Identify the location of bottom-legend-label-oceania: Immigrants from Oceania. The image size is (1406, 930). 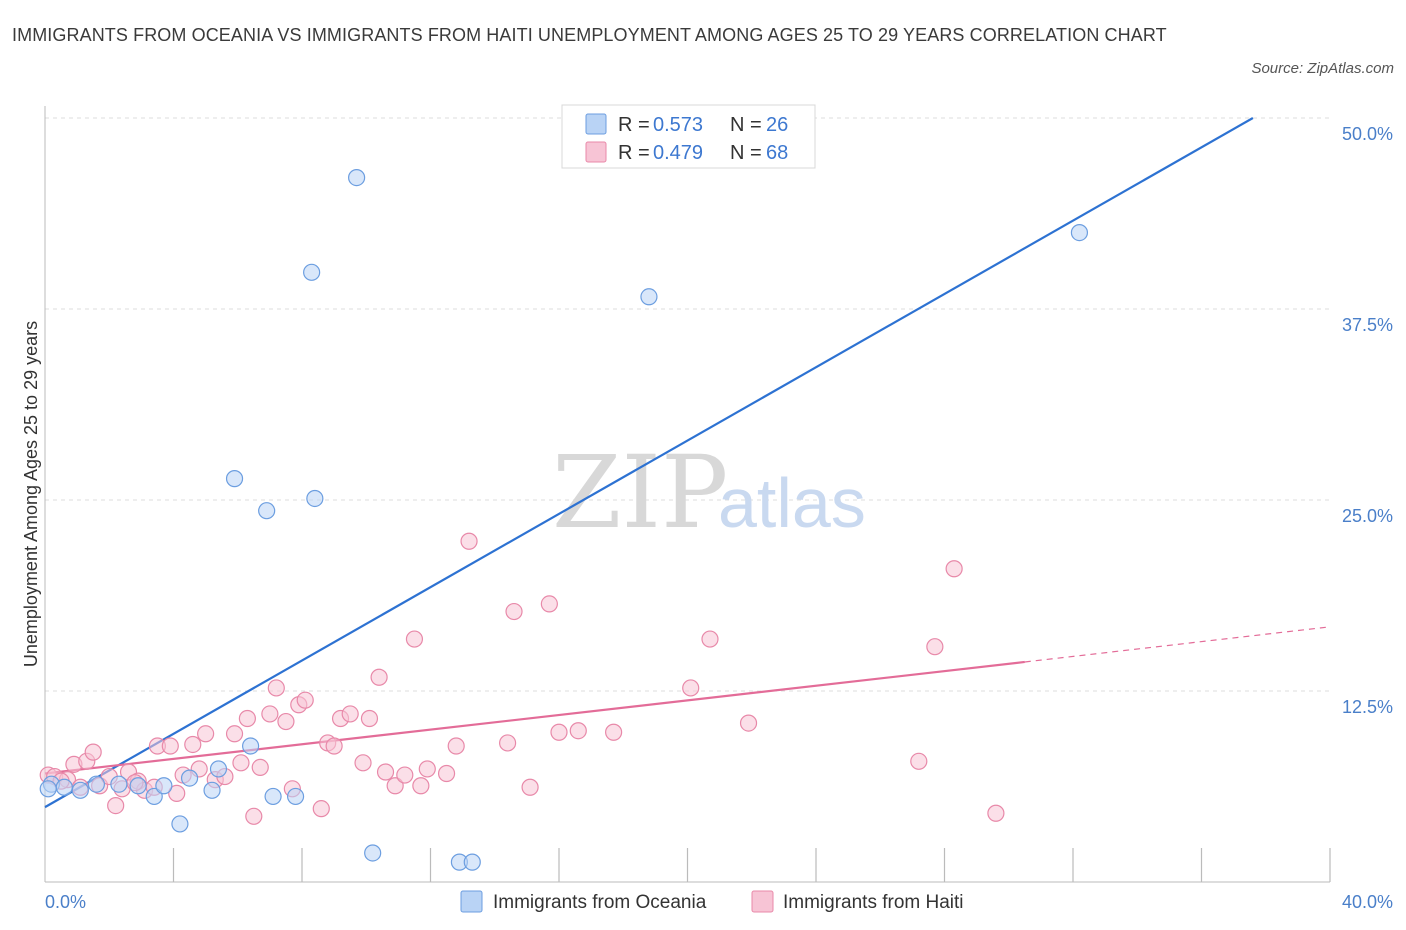
(600, 902).